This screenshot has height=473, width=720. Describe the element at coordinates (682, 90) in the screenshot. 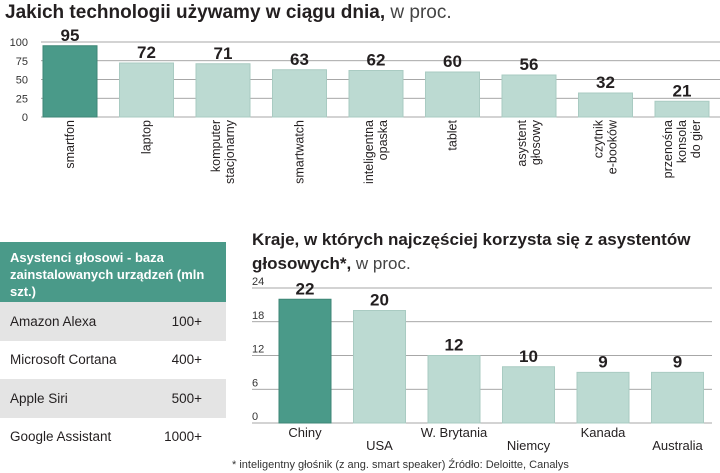

I see `data-label: 21` at that location.